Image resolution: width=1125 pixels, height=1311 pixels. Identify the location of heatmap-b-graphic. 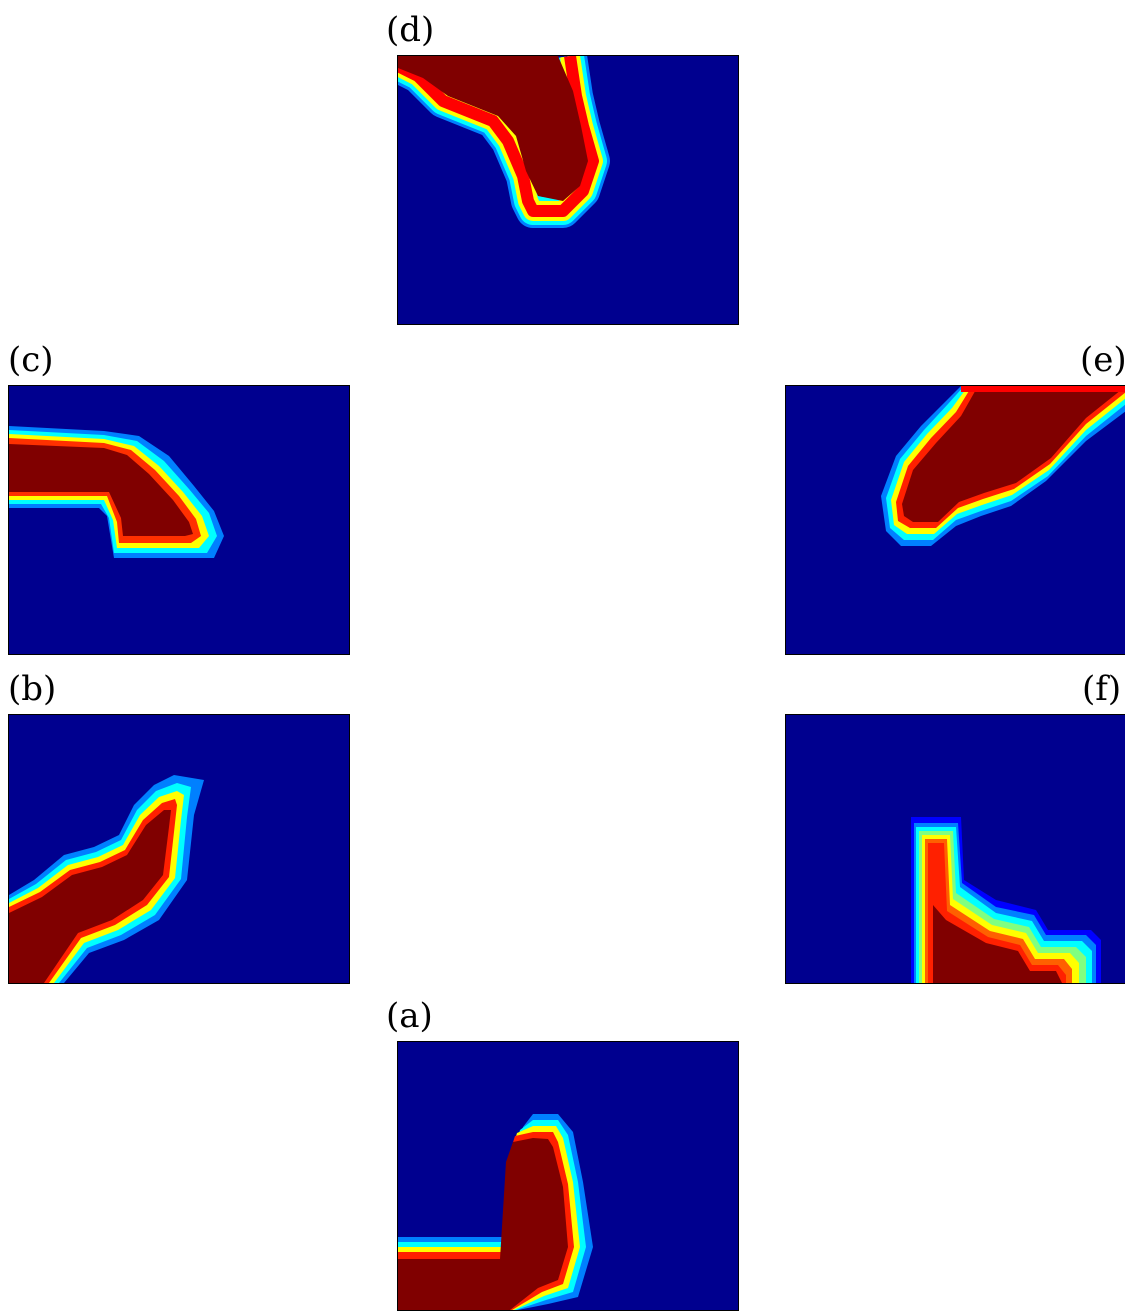
(106, 879).